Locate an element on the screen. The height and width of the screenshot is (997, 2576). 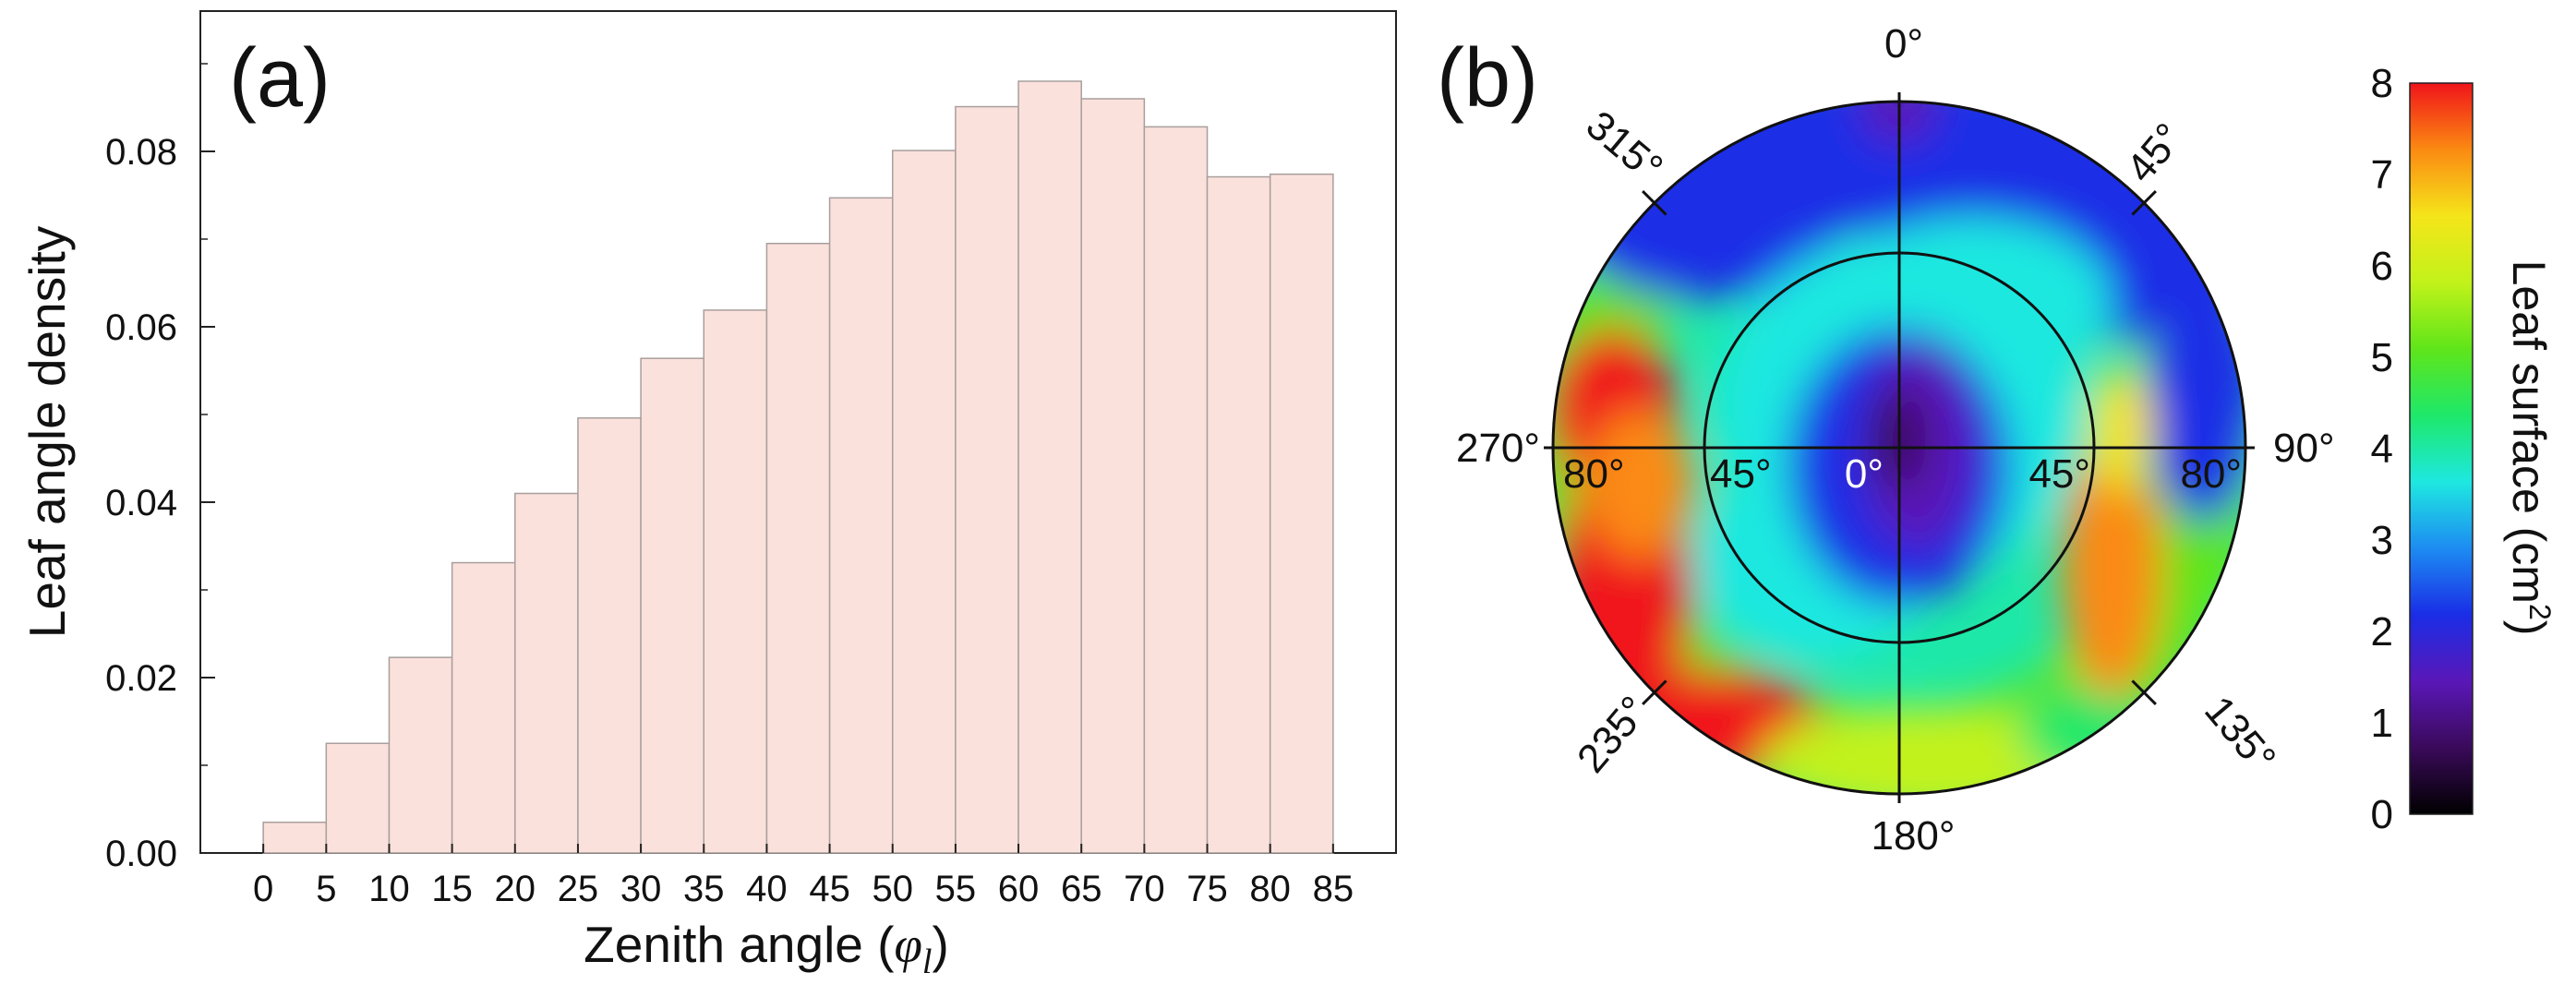
y-tick-label: 0.06 is located at coordinates (141, 328).